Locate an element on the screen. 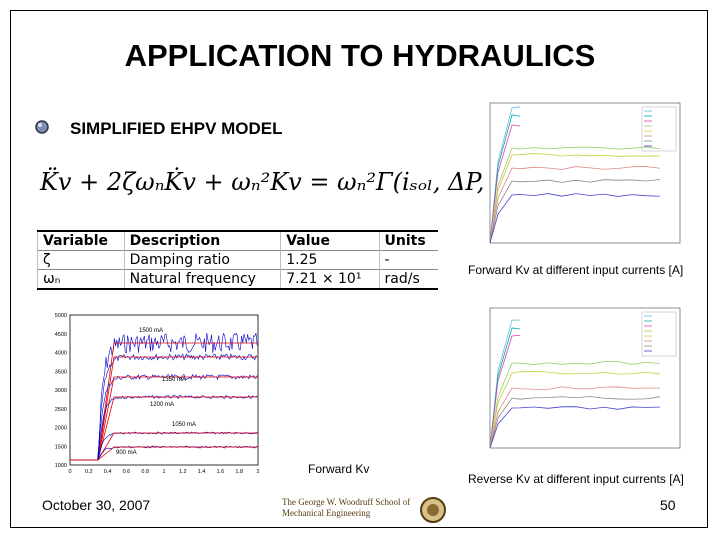  x-tick-label: 1.6 is located at coordinates (221, 472).